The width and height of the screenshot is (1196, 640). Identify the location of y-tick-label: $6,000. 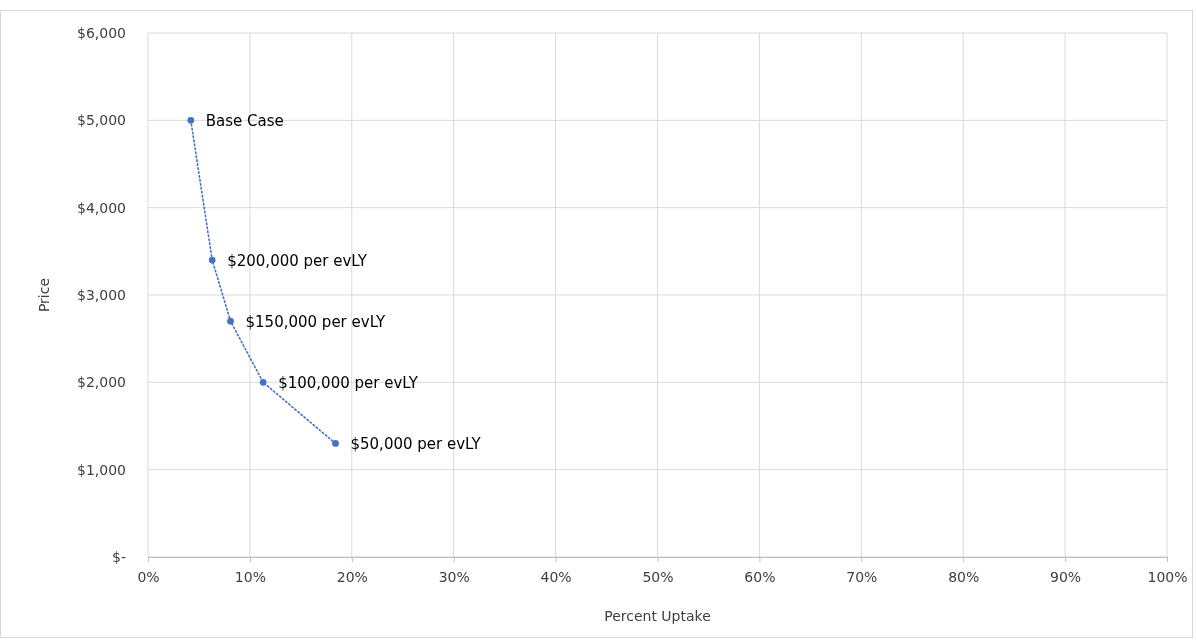
(101, 32).